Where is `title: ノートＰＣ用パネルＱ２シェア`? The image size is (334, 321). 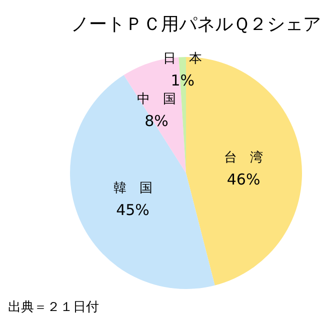 title: ノートＰＣ用パネルＱ２シェア is located at coordinates (196, 24).